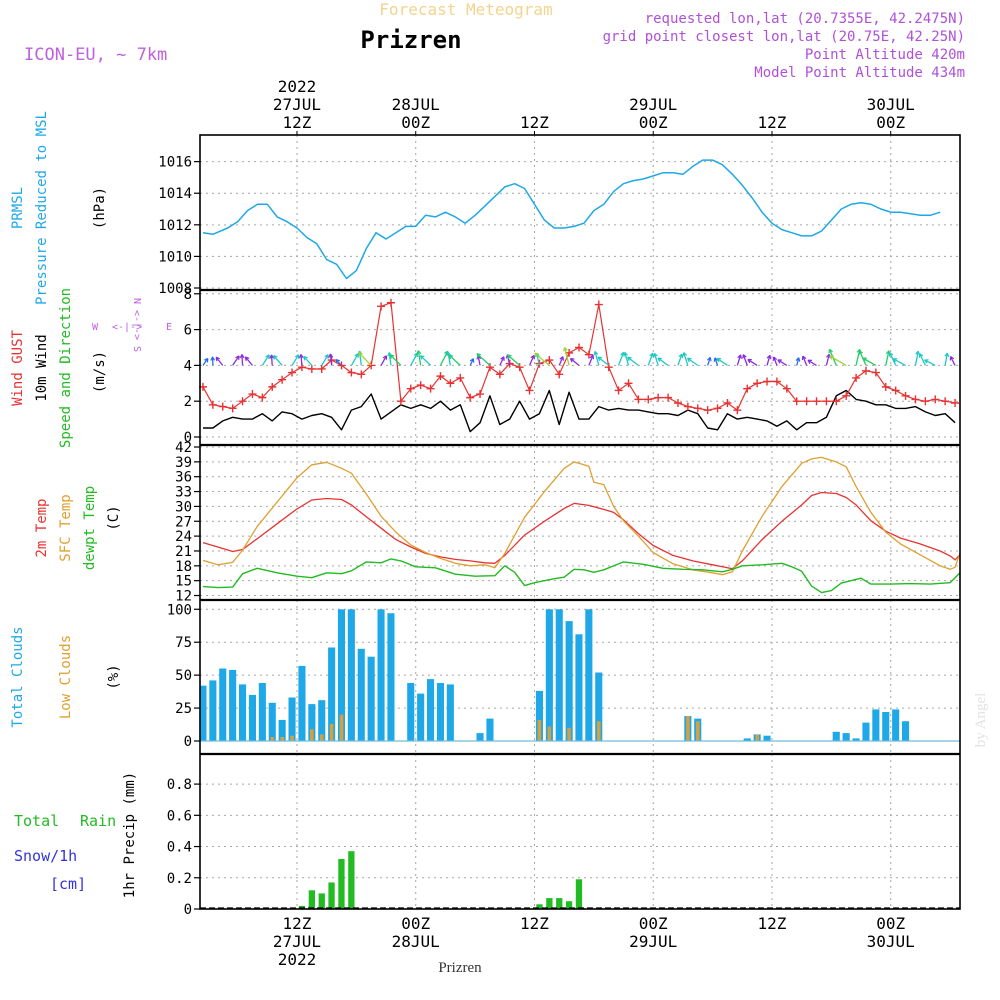  I want to click on y-tick-label: 6, so click(188, 331).